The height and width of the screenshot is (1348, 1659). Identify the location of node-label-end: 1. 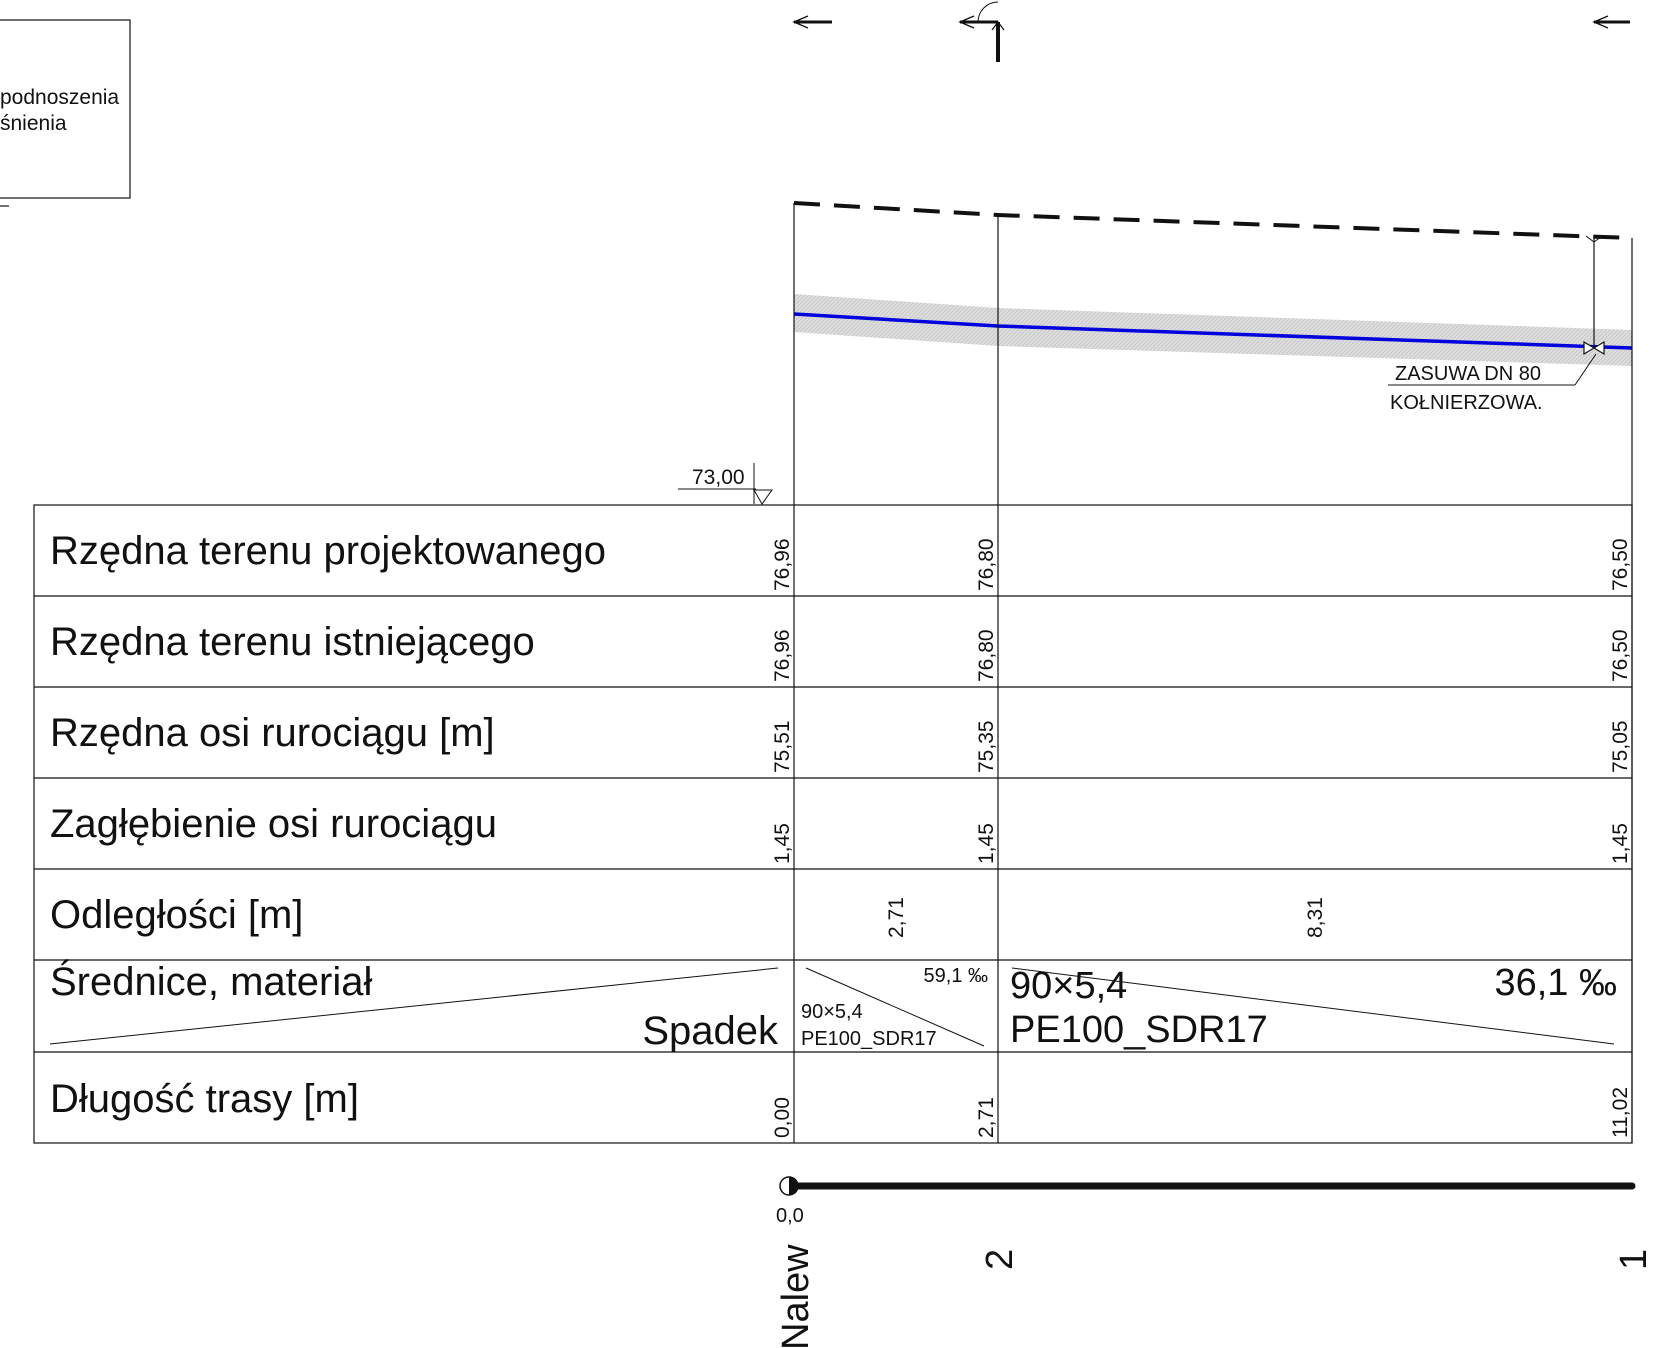
(1634, 1259).